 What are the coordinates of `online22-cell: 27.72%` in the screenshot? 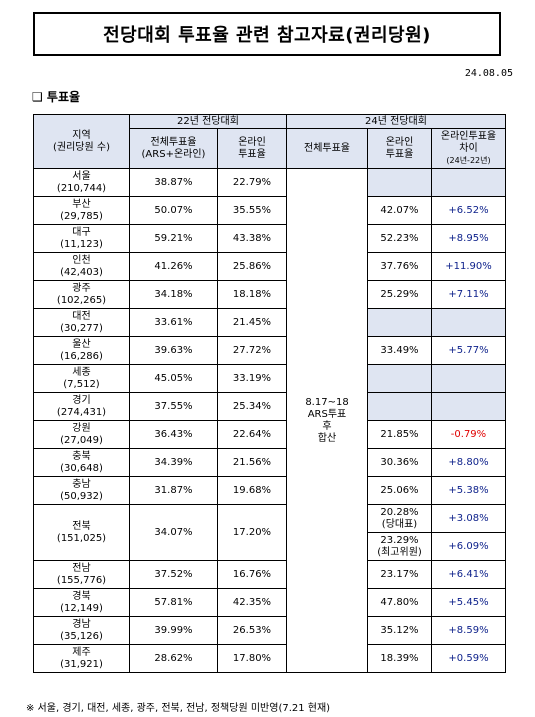 It's located at (252, 350).